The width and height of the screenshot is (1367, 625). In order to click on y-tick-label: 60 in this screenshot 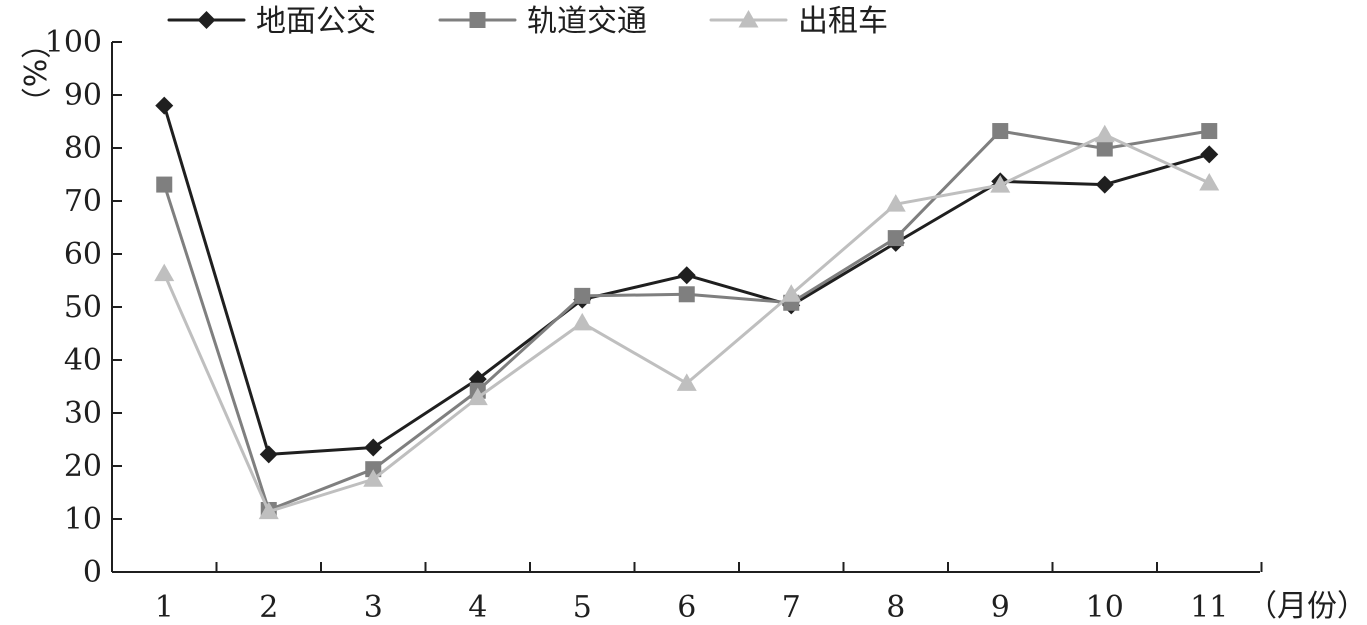, I will do `click(83, 254)`.